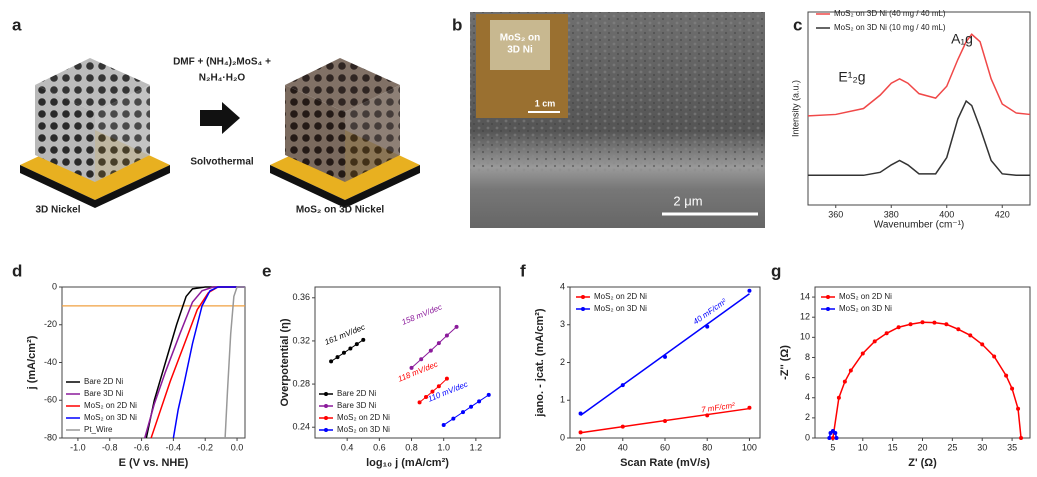 The height and width of the screenshot is (477, 1037). Describe the element at coordinates (807, 377) in the screenshot. I see `y-tick-label: 6` at that location.